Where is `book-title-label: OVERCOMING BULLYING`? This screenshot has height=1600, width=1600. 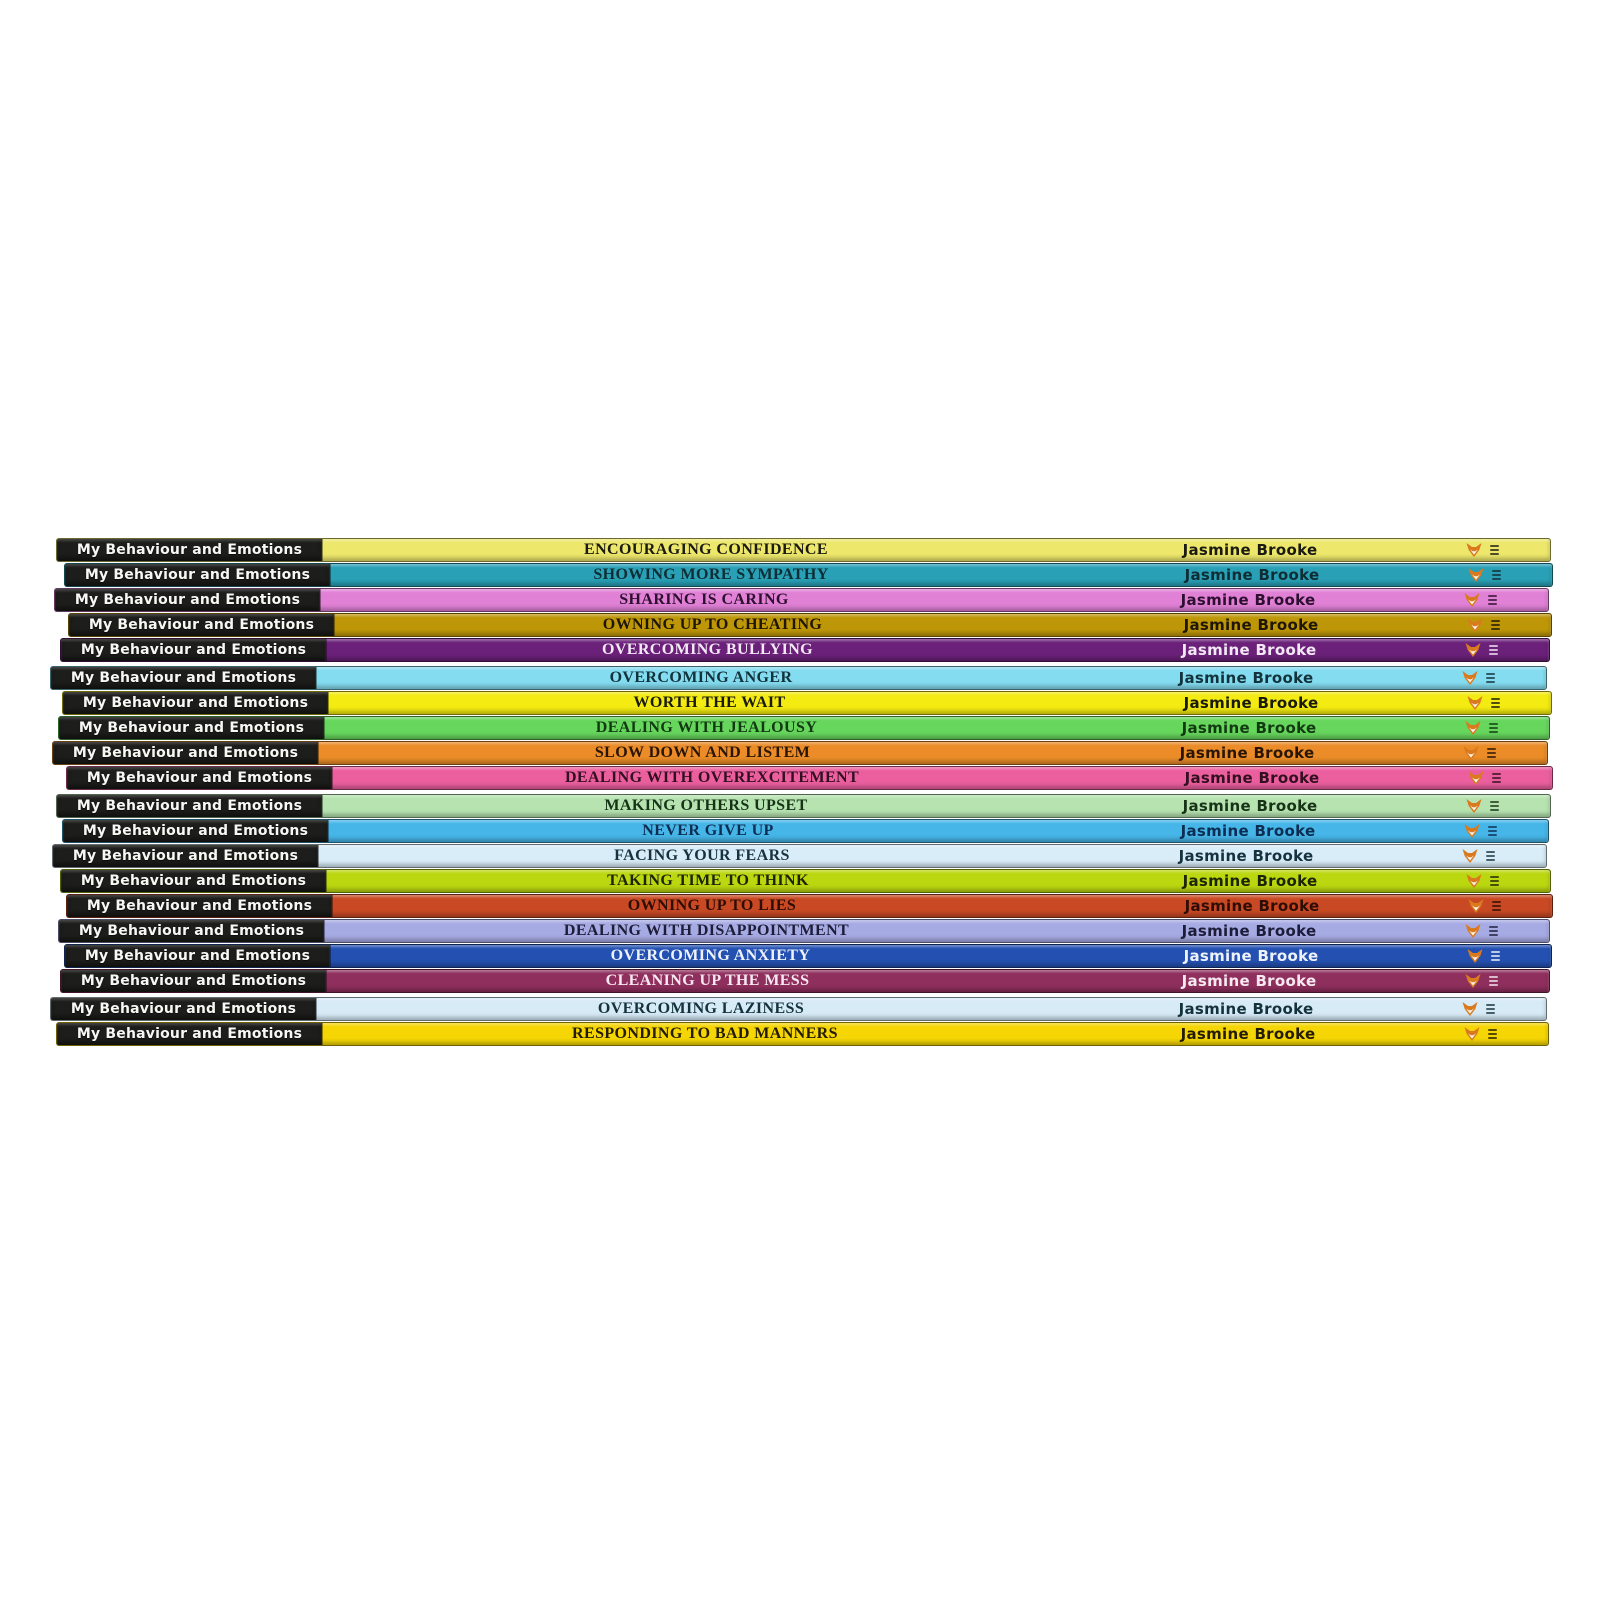 book-title-label: OVERCOMING BULLYING is located at coordinates (707, 649).